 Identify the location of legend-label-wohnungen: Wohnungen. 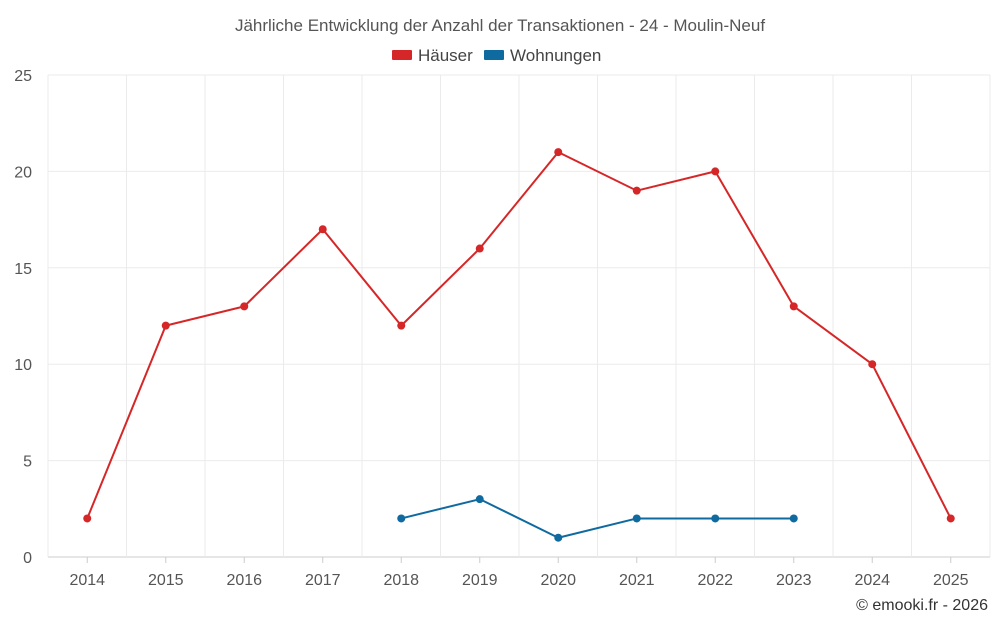
(555, 55).